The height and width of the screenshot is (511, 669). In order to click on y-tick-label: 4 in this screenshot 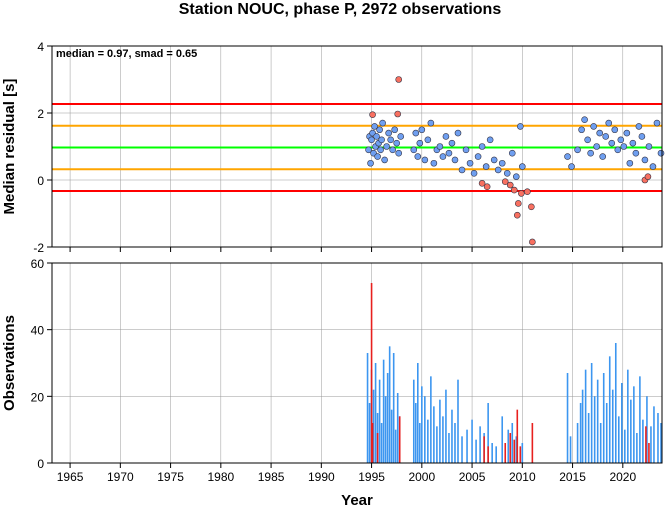, I will do `click(40, 47)`.